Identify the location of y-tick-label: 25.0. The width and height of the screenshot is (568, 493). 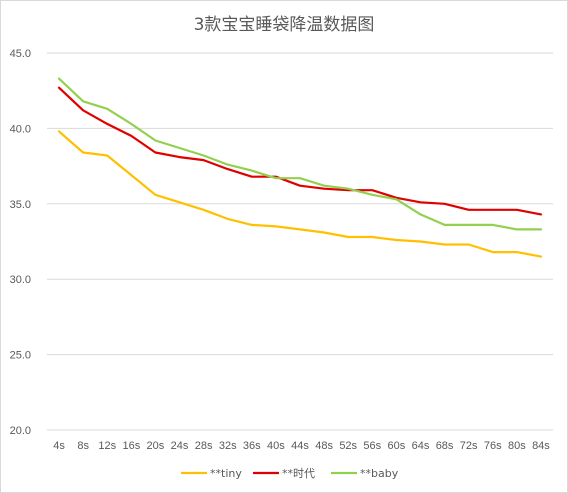
(20, 356).